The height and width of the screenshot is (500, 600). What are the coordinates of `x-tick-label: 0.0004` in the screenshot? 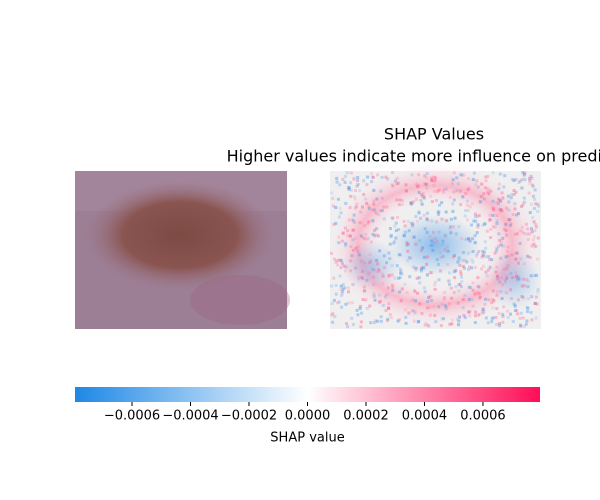 It's located at (425, 416).